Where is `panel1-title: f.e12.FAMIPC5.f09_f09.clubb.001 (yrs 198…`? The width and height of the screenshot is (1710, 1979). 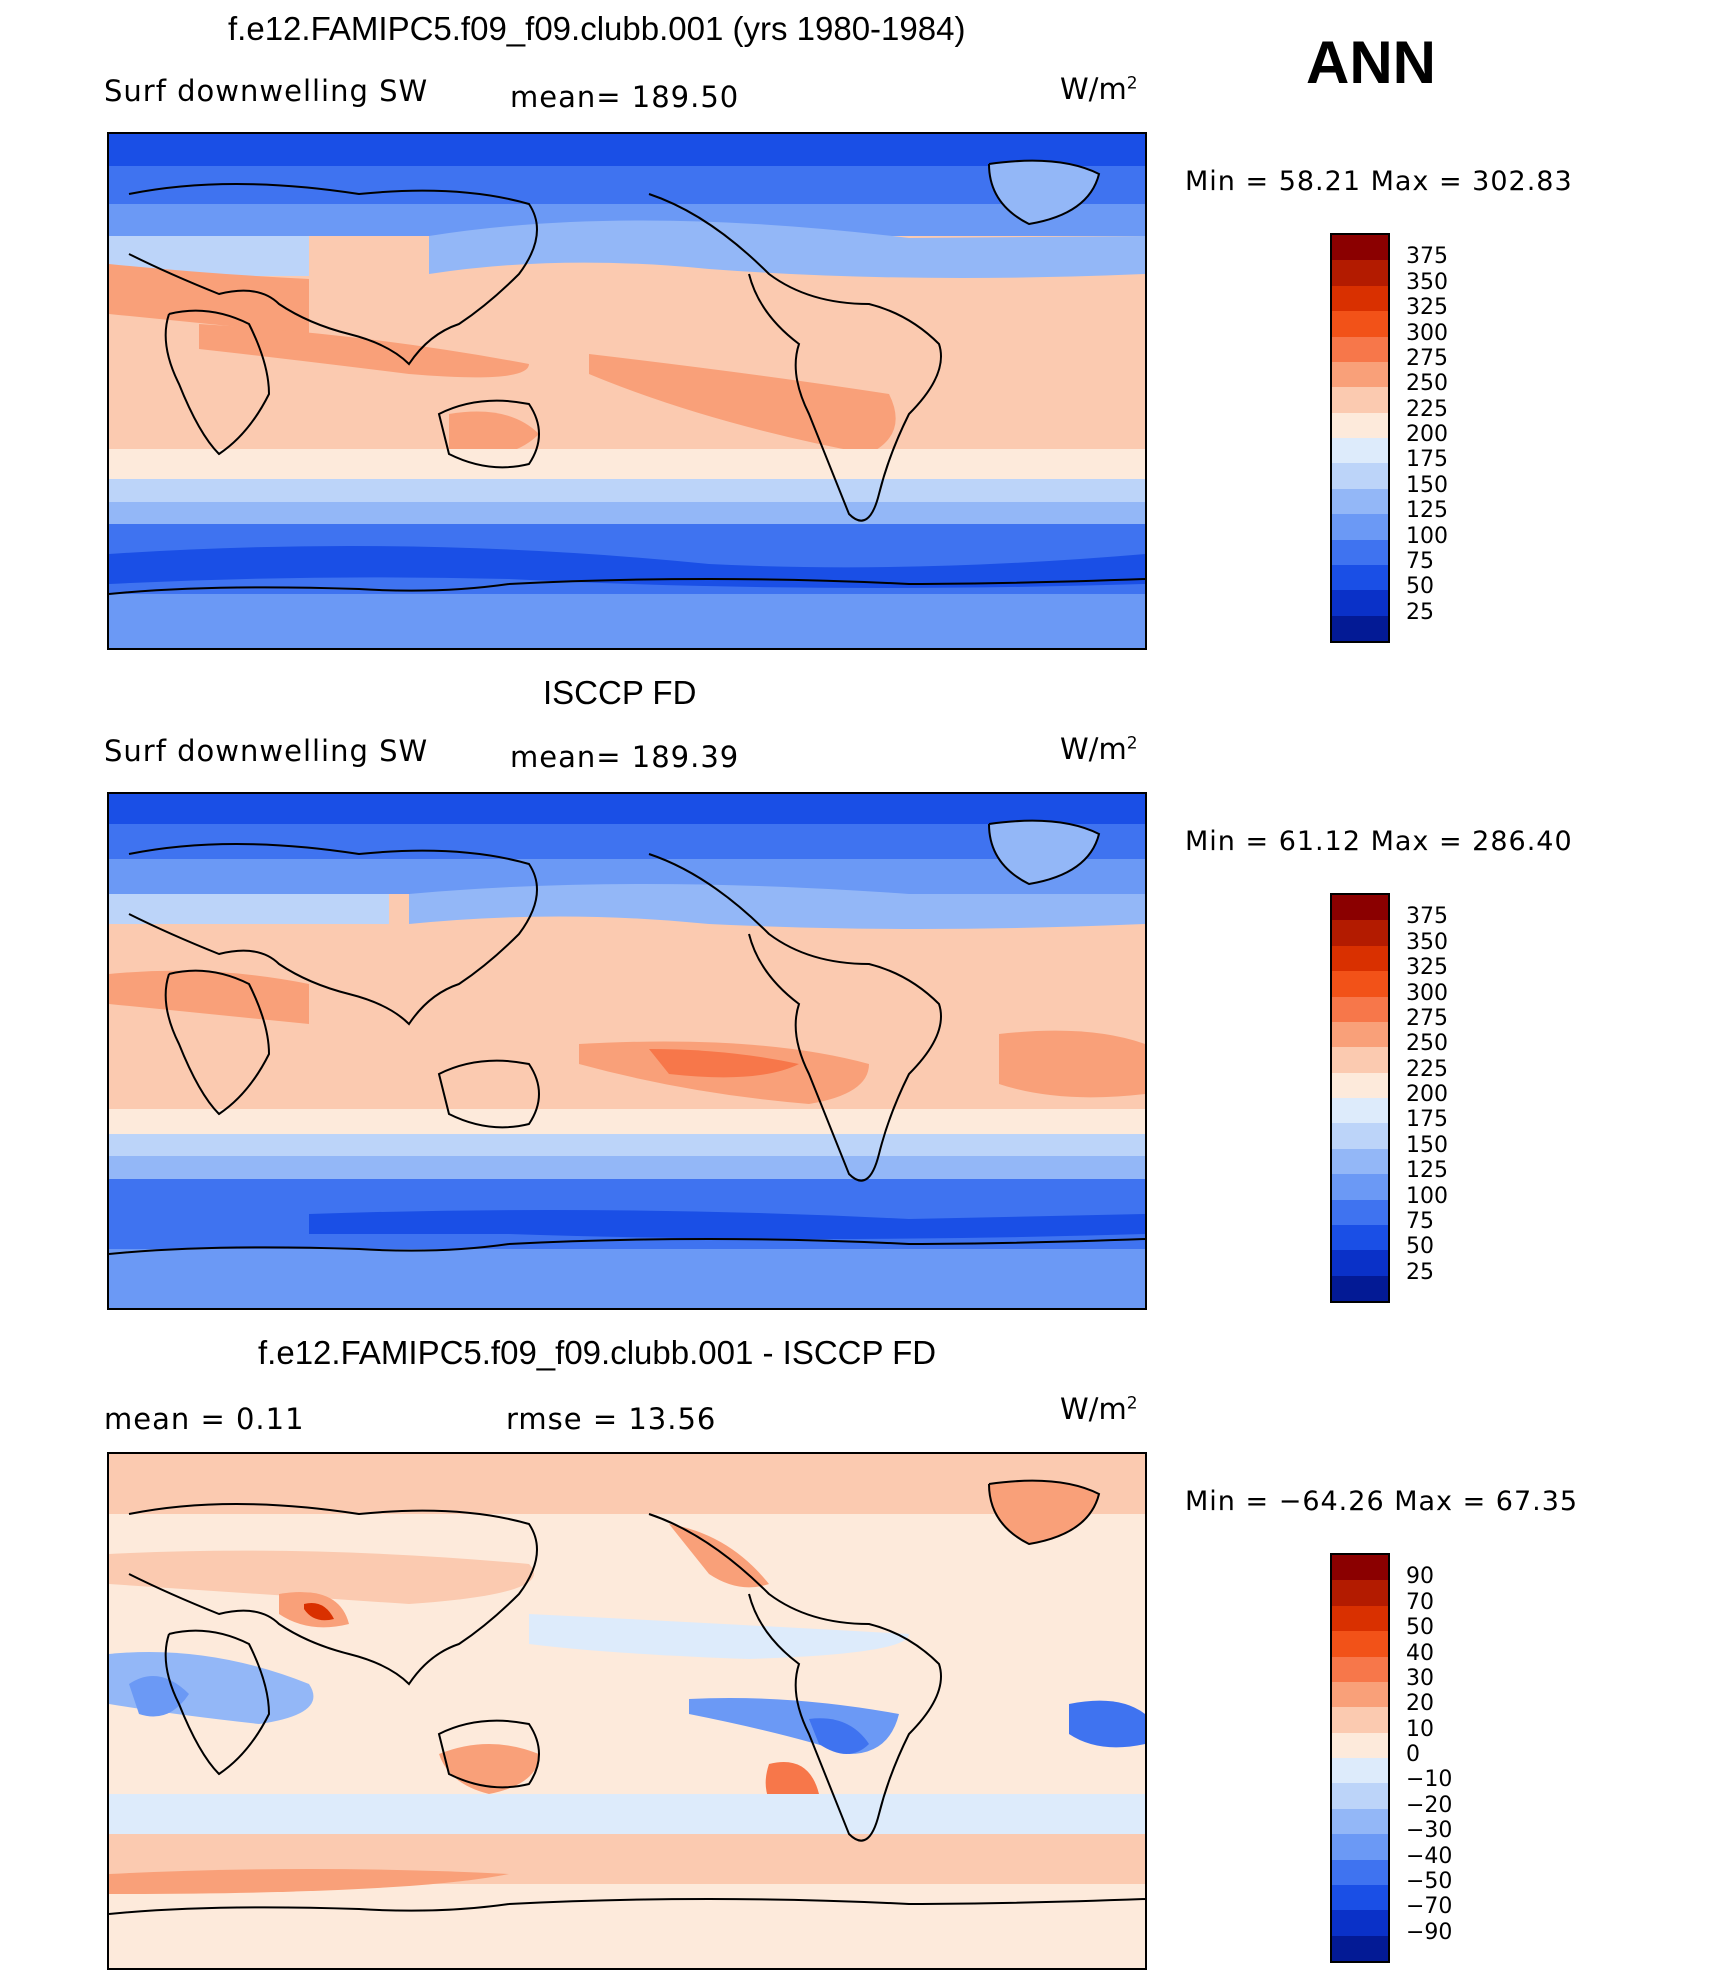 panel1-title: f.e12.FAMIPC5.f09_f09.clubb.001 (yrs 198… is located at coordinates (597, 28).